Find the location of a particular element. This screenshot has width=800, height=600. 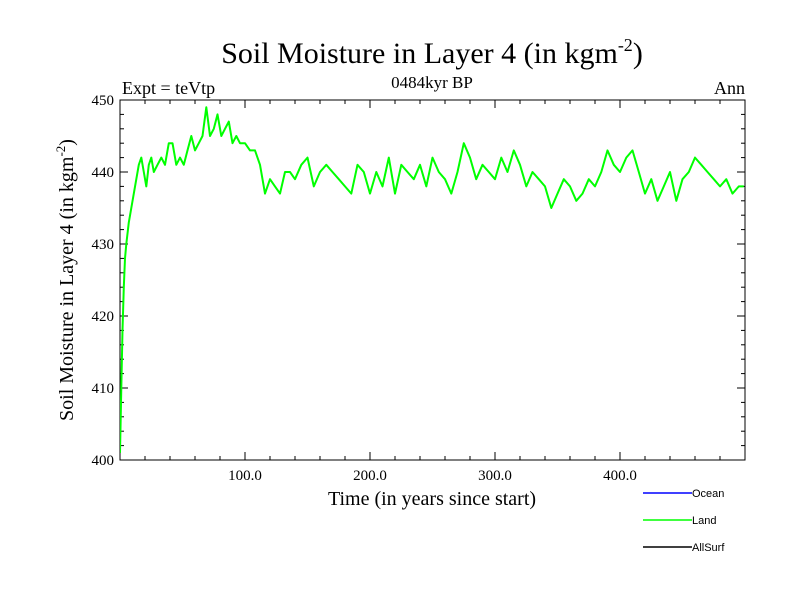

chart-title: Soil Moisture in Layer 4 (in kgm-2) is located at coordinates (432, 52).